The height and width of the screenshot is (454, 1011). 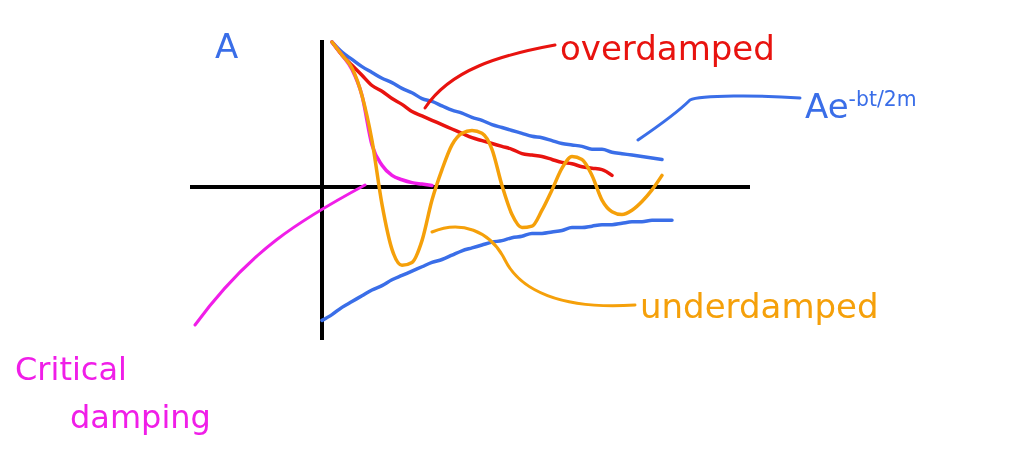 What do you see at coordinates (759, 306) in the screenshot?
I see `text: underdamped` at bounding box center [759, 306].